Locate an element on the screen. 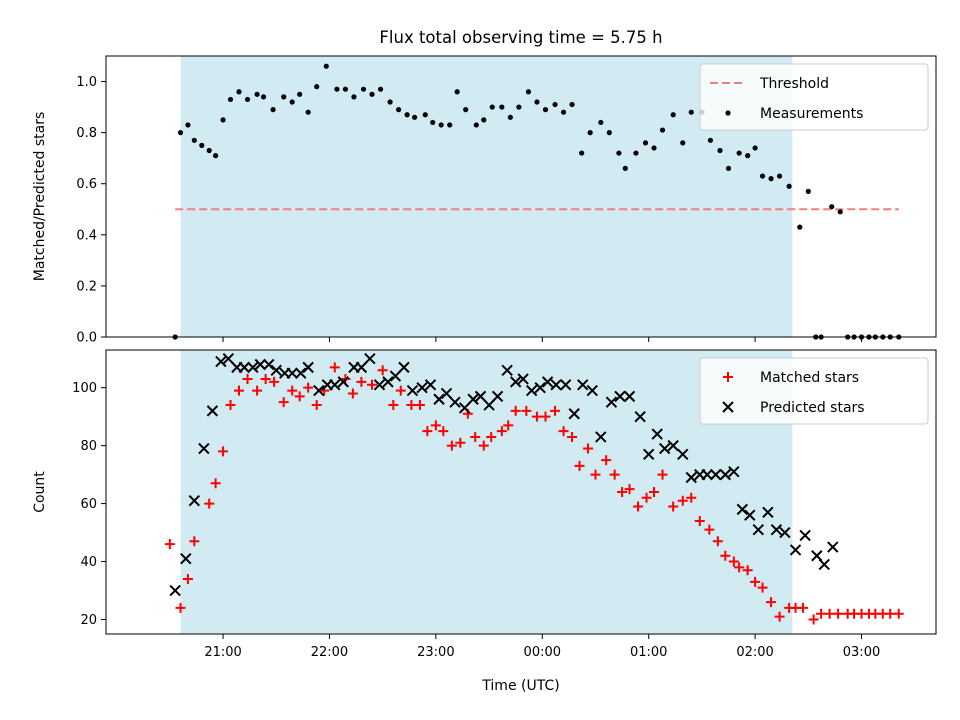 The image size is (960, 720). legend-label: Measurements is located at coordinates (811, 114).